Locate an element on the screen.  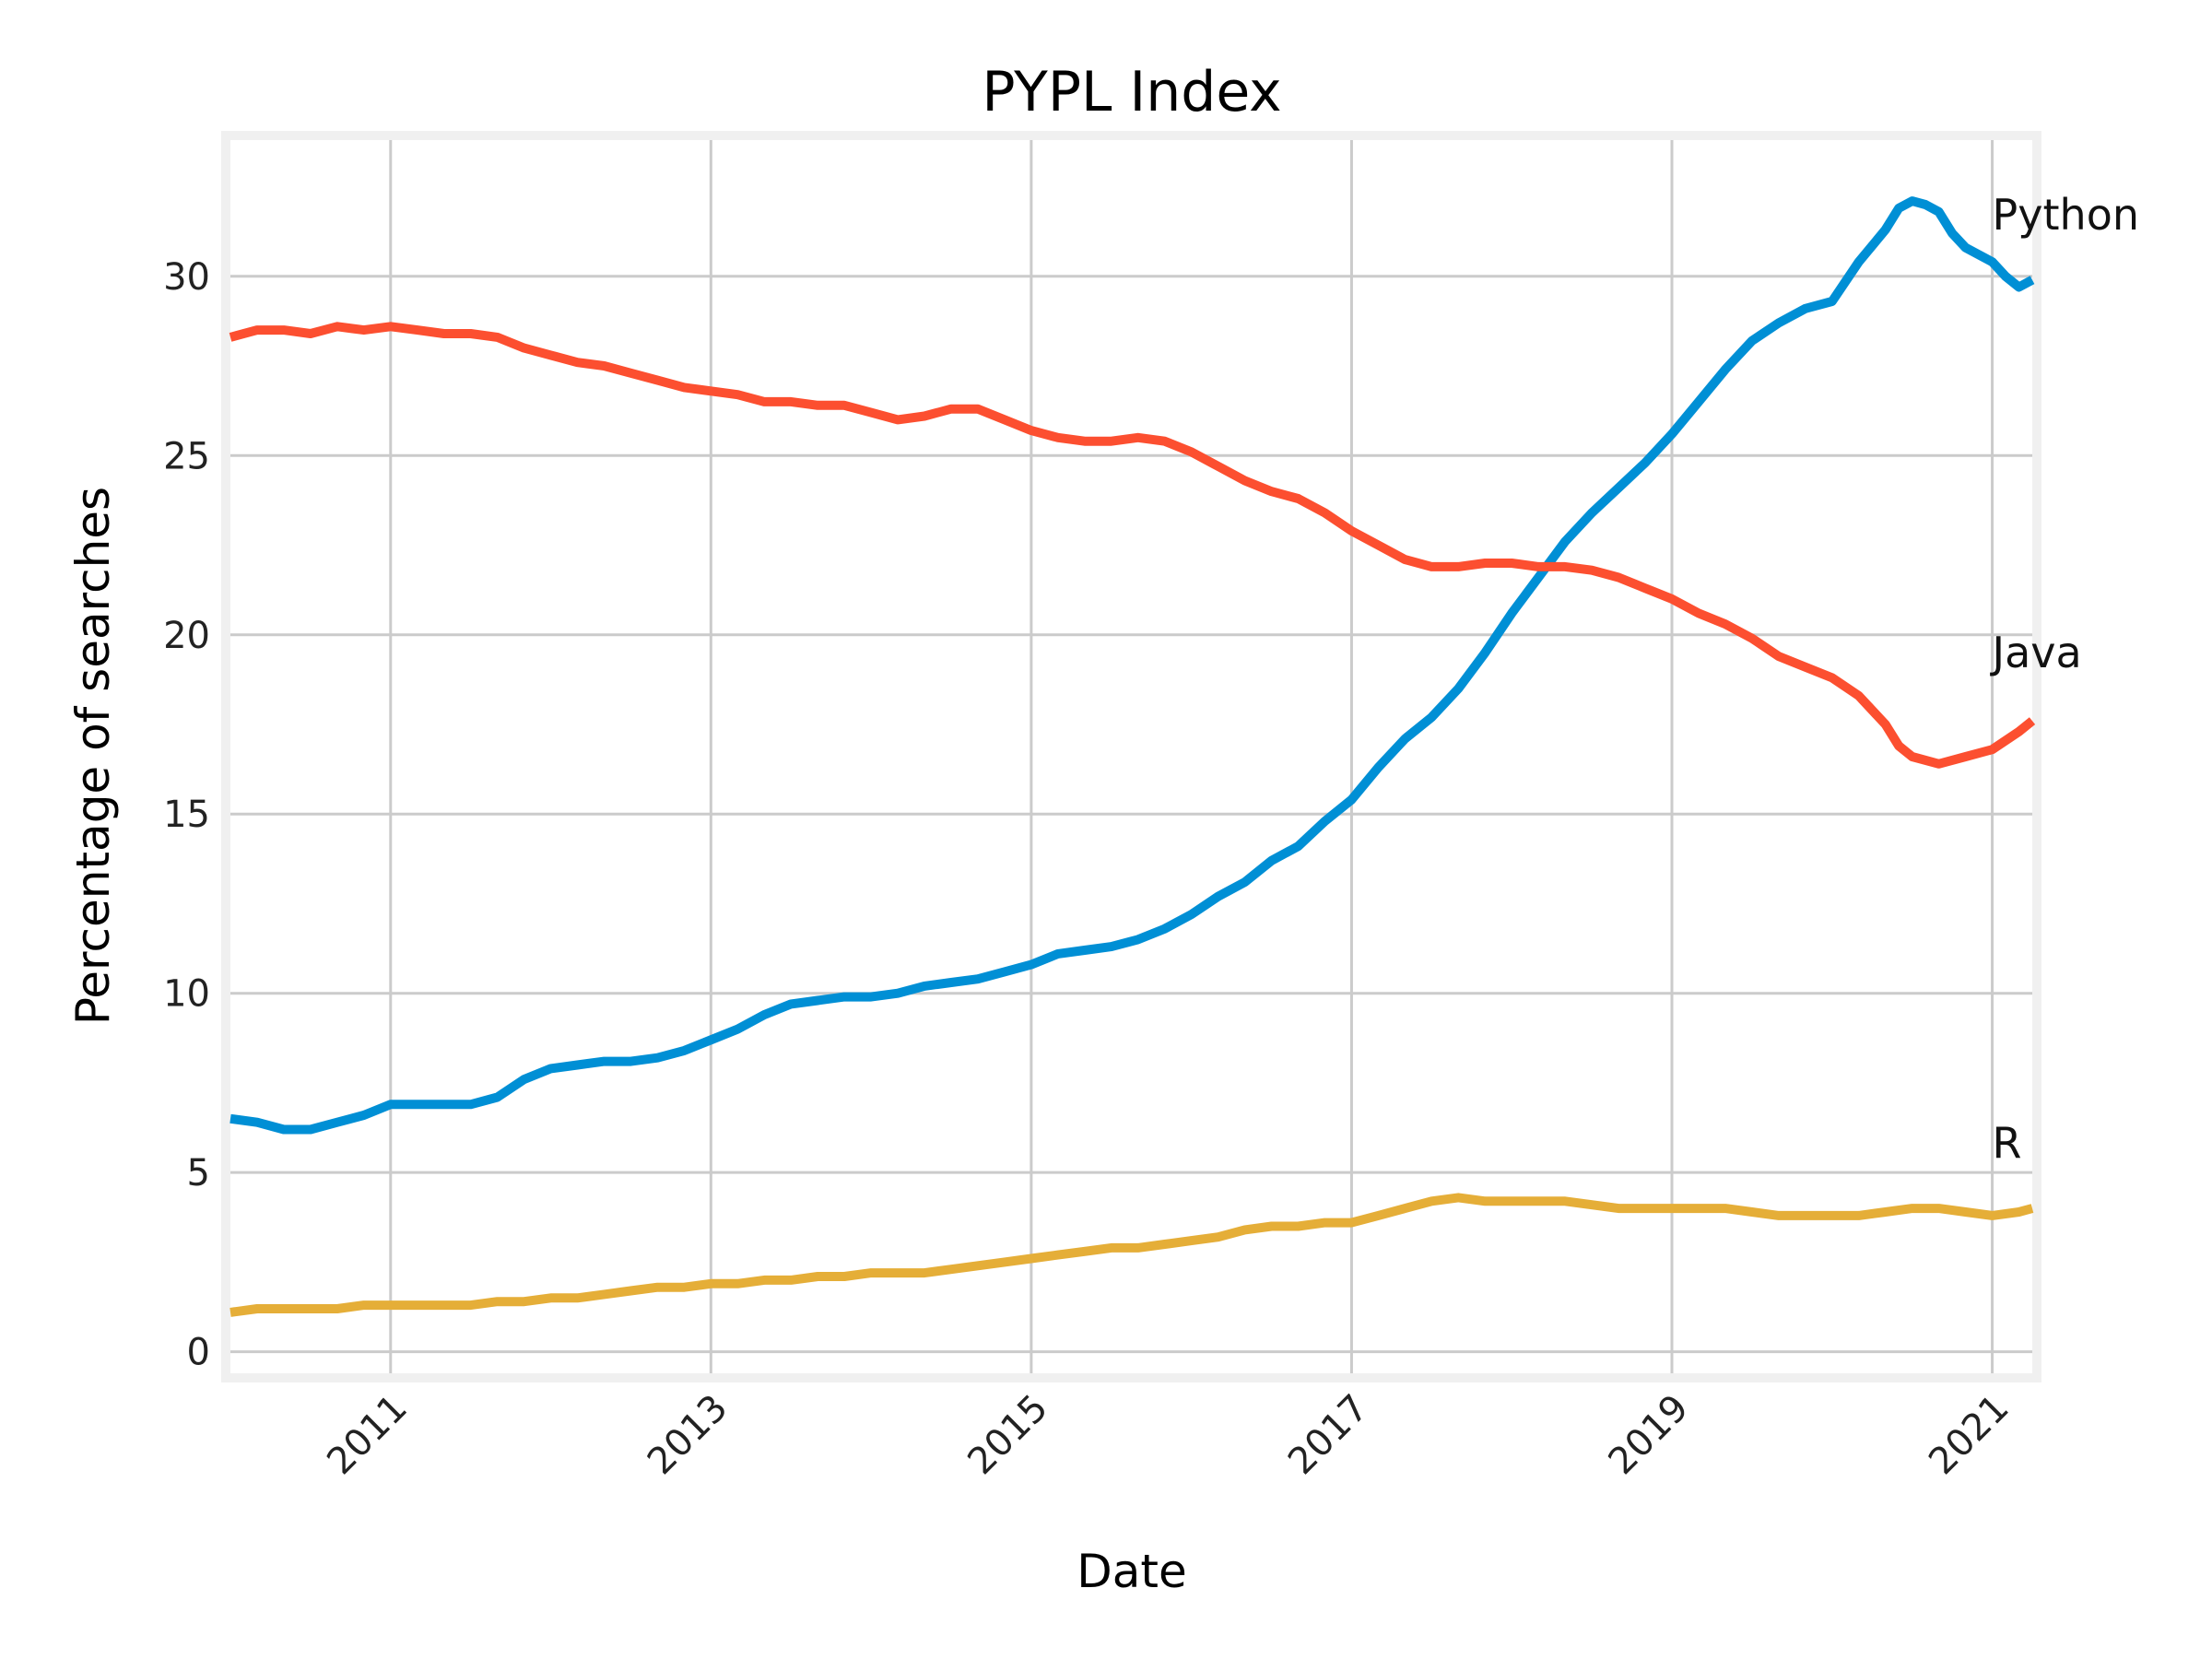
series-line-r is located at coordinates (1131, 1255).